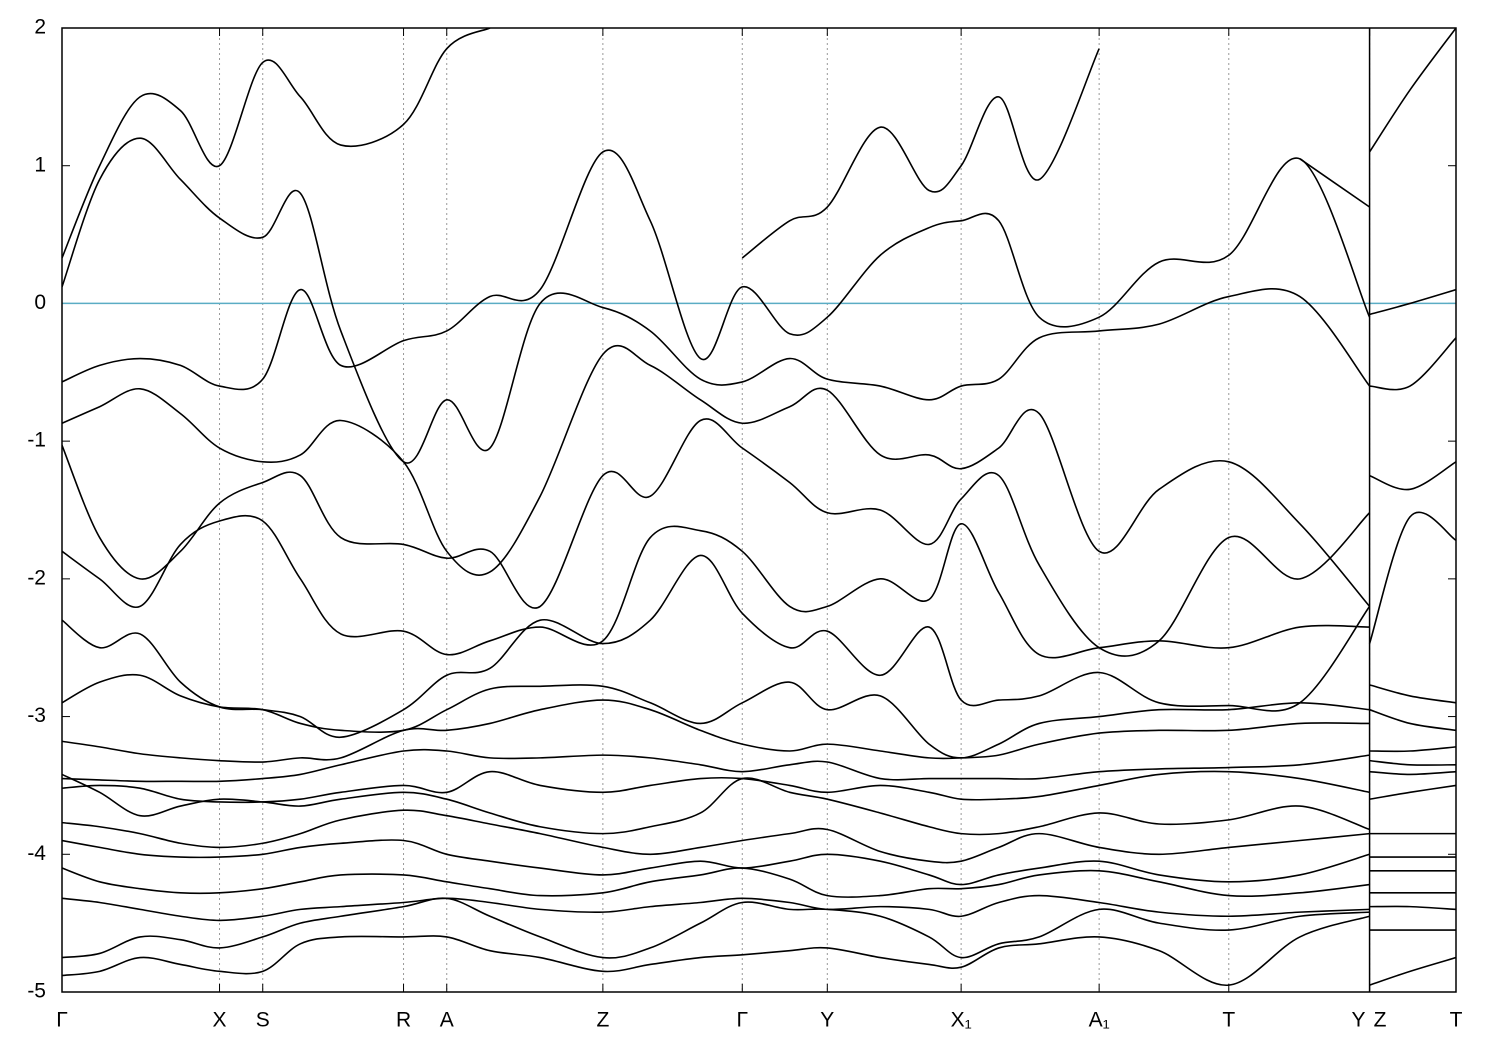 The height and width of the screenshot is (1050, 1500). I want to click on x-tick-label: X₁, so click(961, 1020).